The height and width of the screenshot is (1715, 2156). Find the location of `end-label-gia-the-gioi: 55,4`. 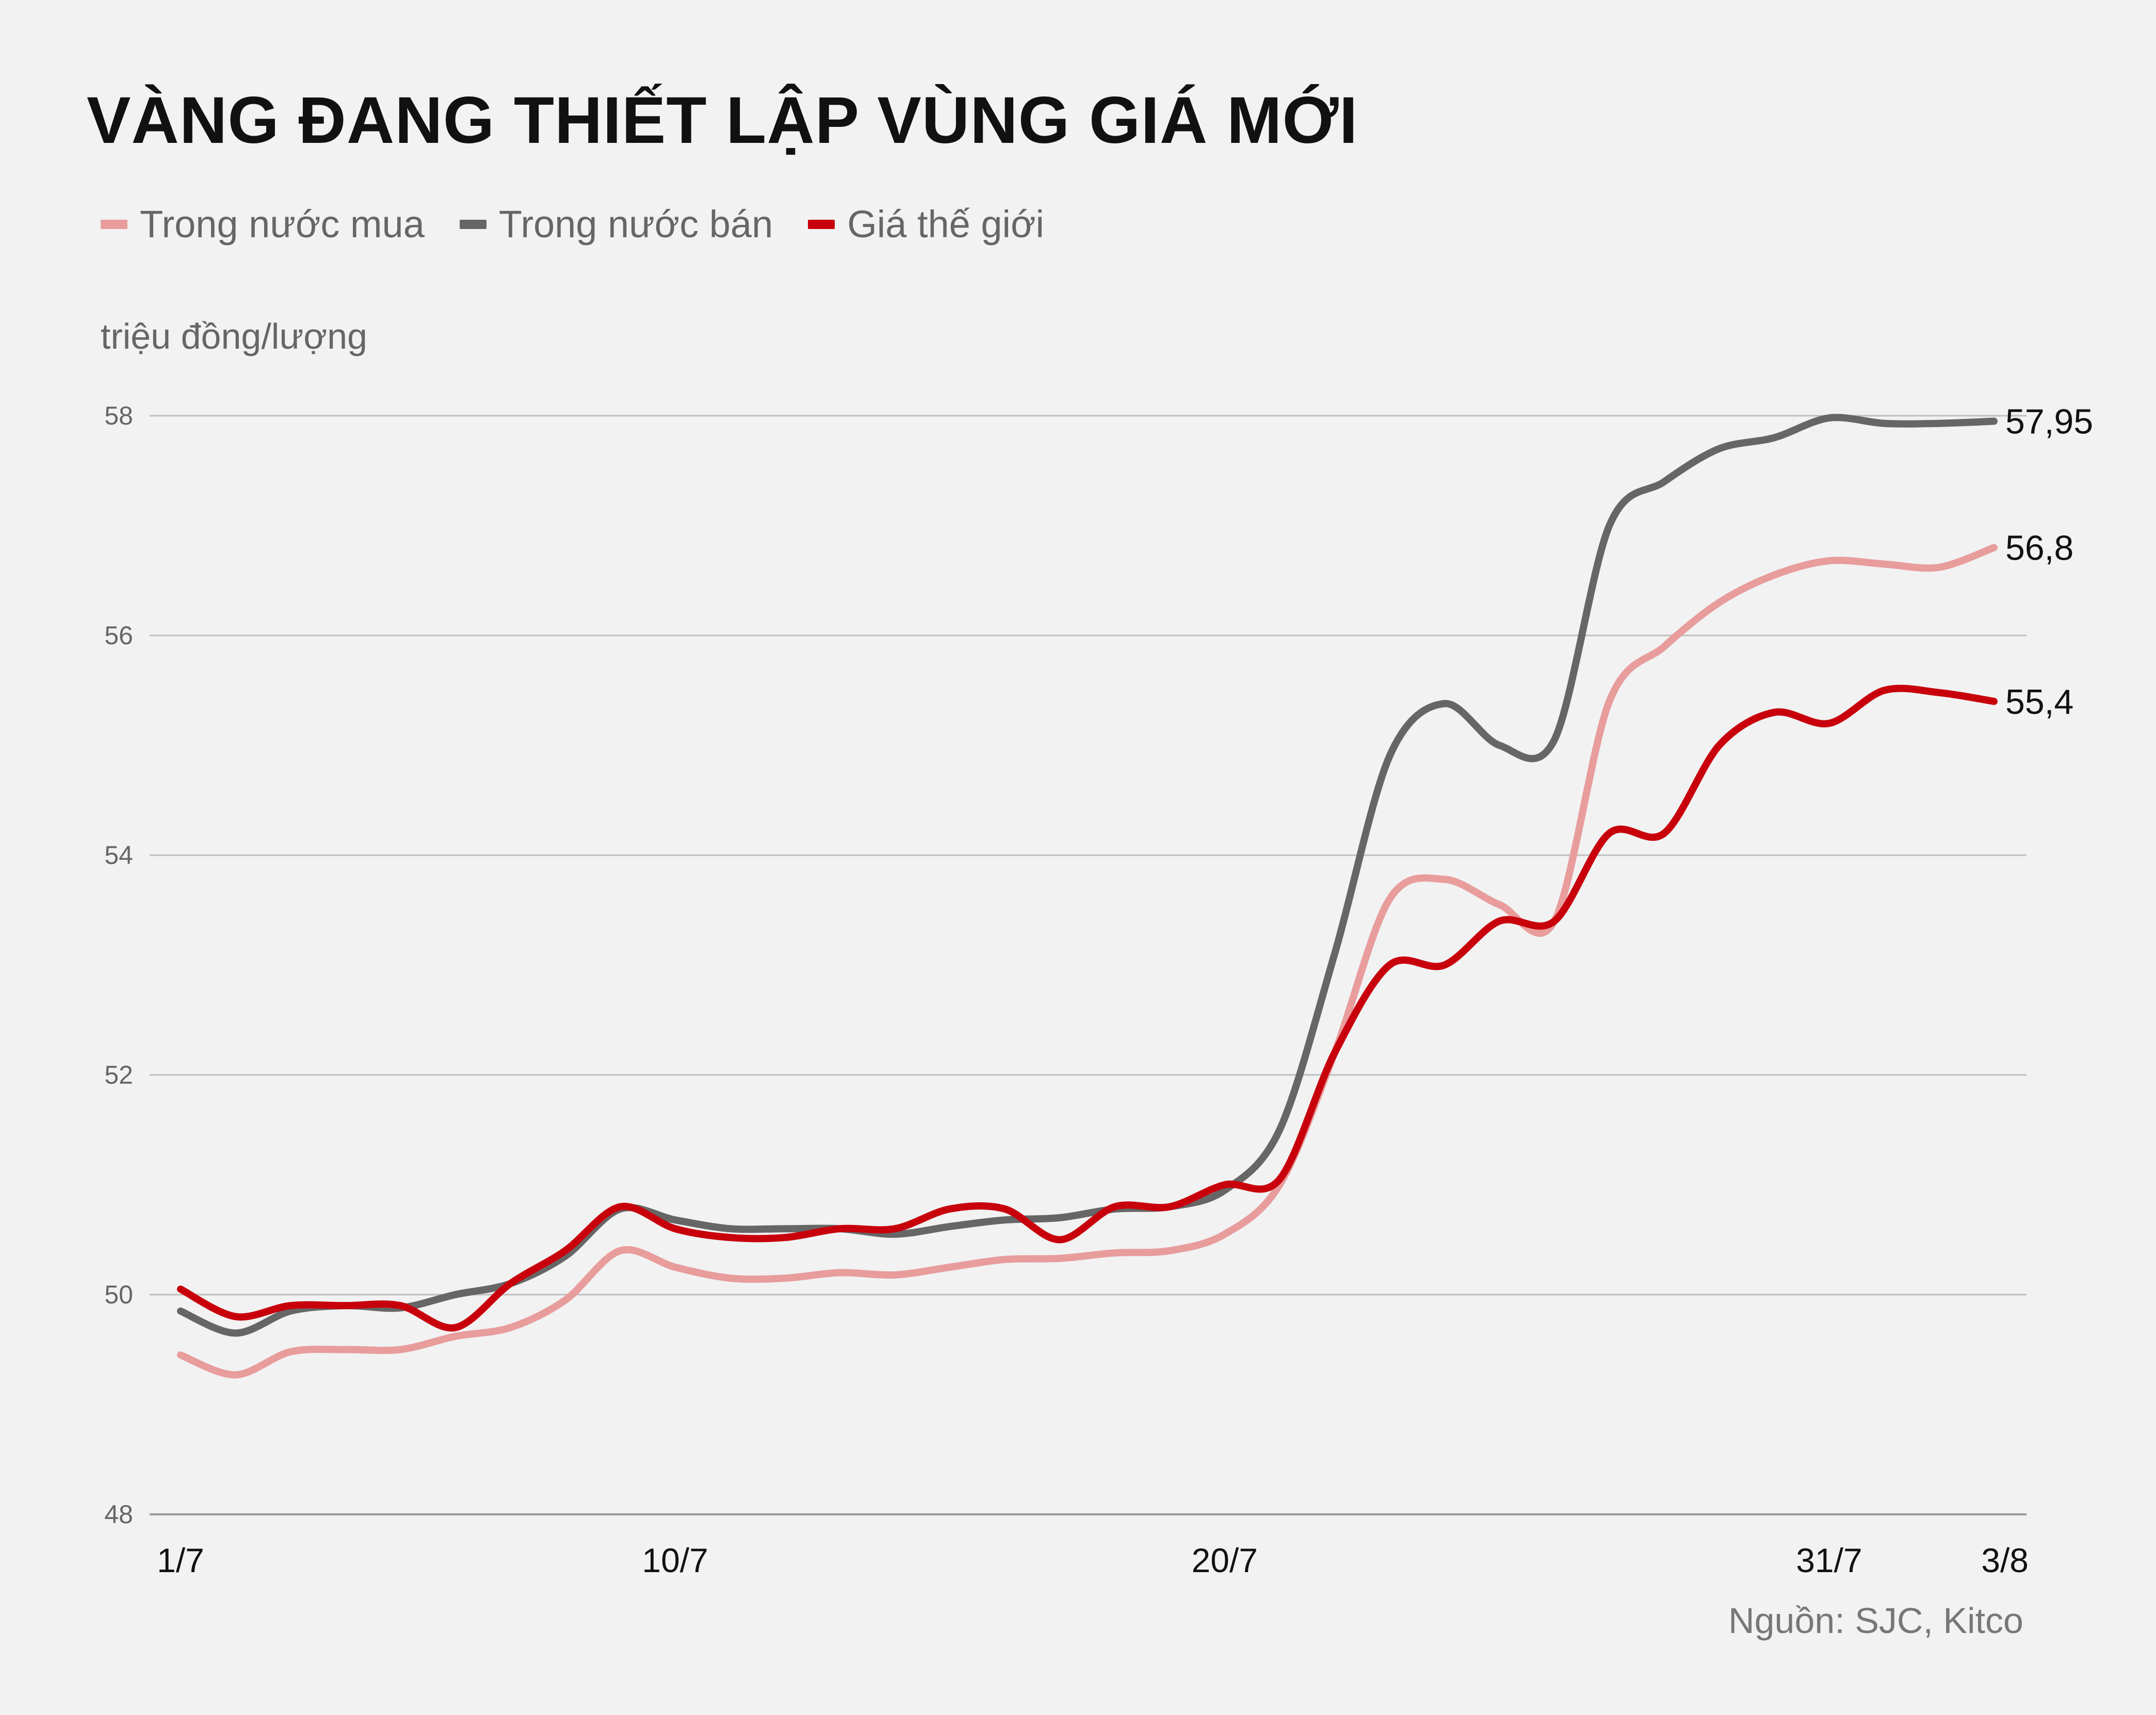

end-label-gia-the-gioi: 55,4 is located at coordinates (2039, 702).